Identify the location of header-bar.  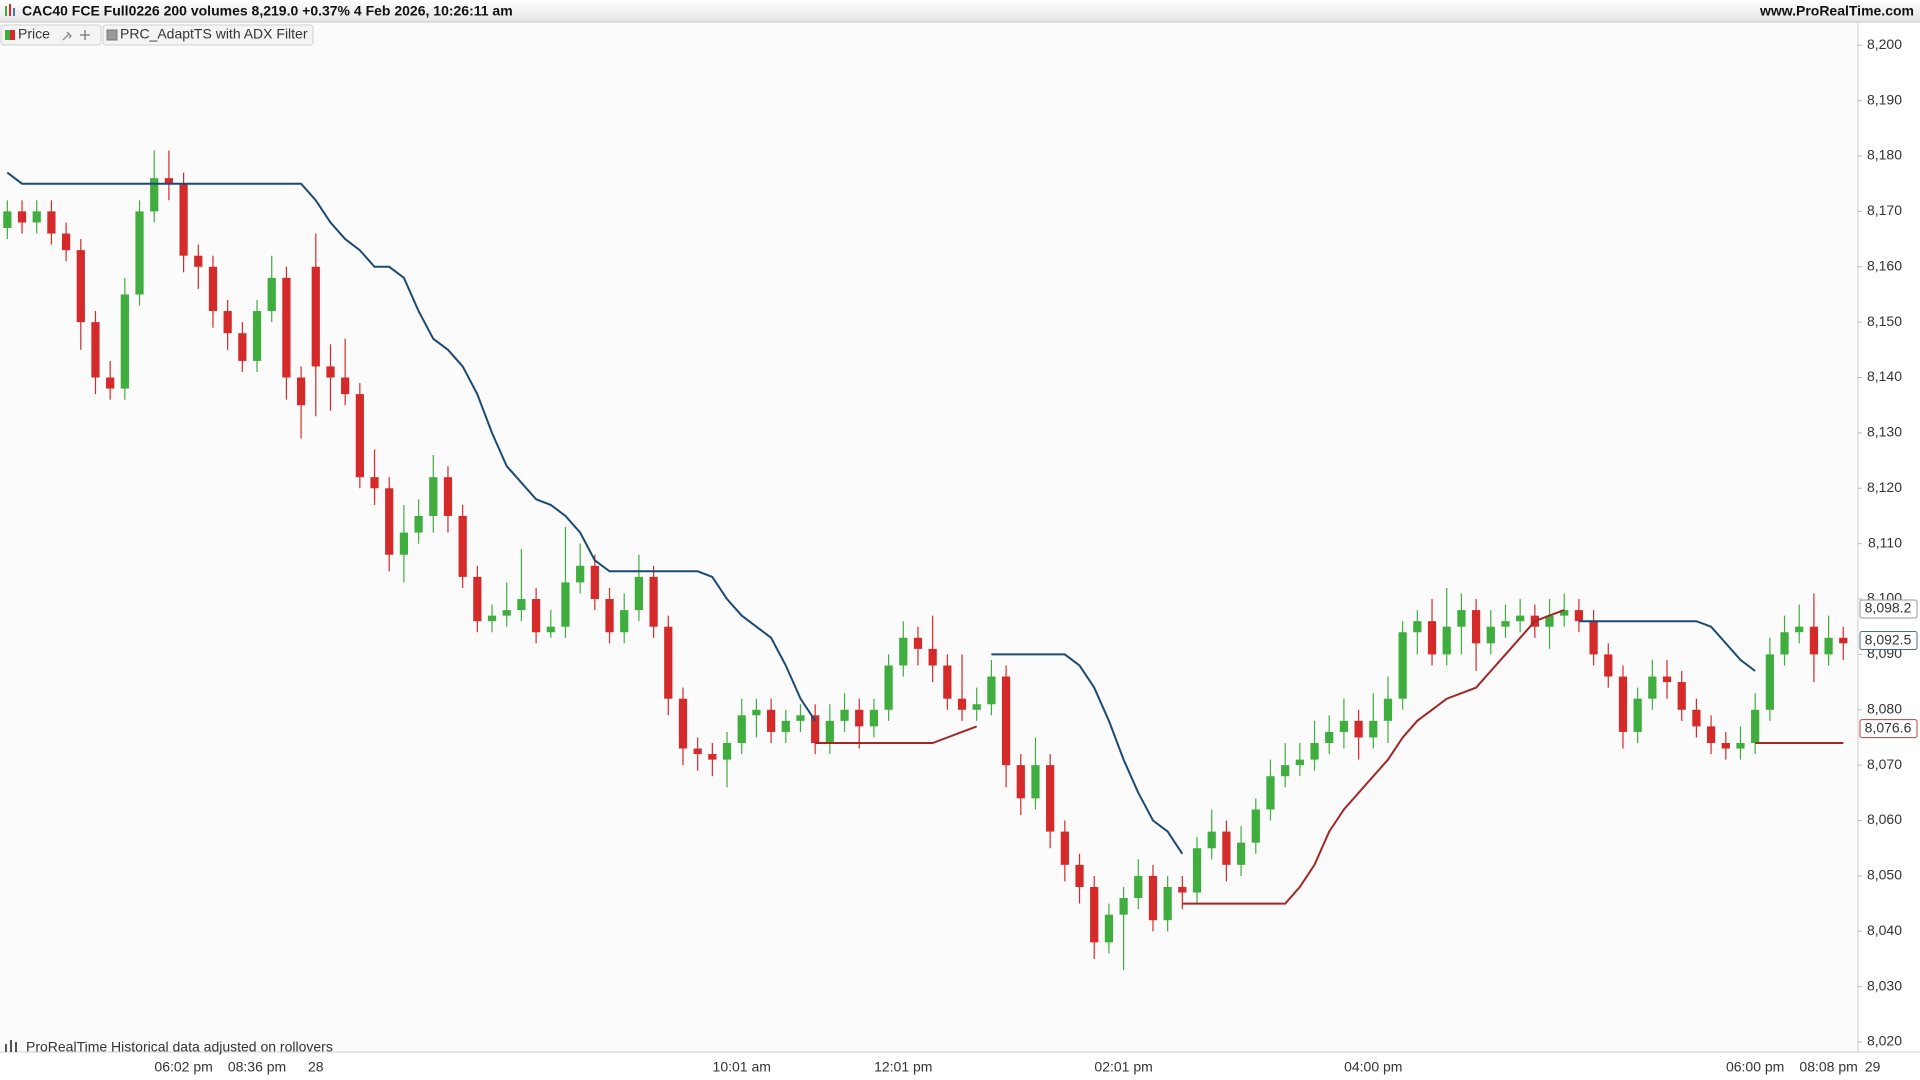
(960, 11).